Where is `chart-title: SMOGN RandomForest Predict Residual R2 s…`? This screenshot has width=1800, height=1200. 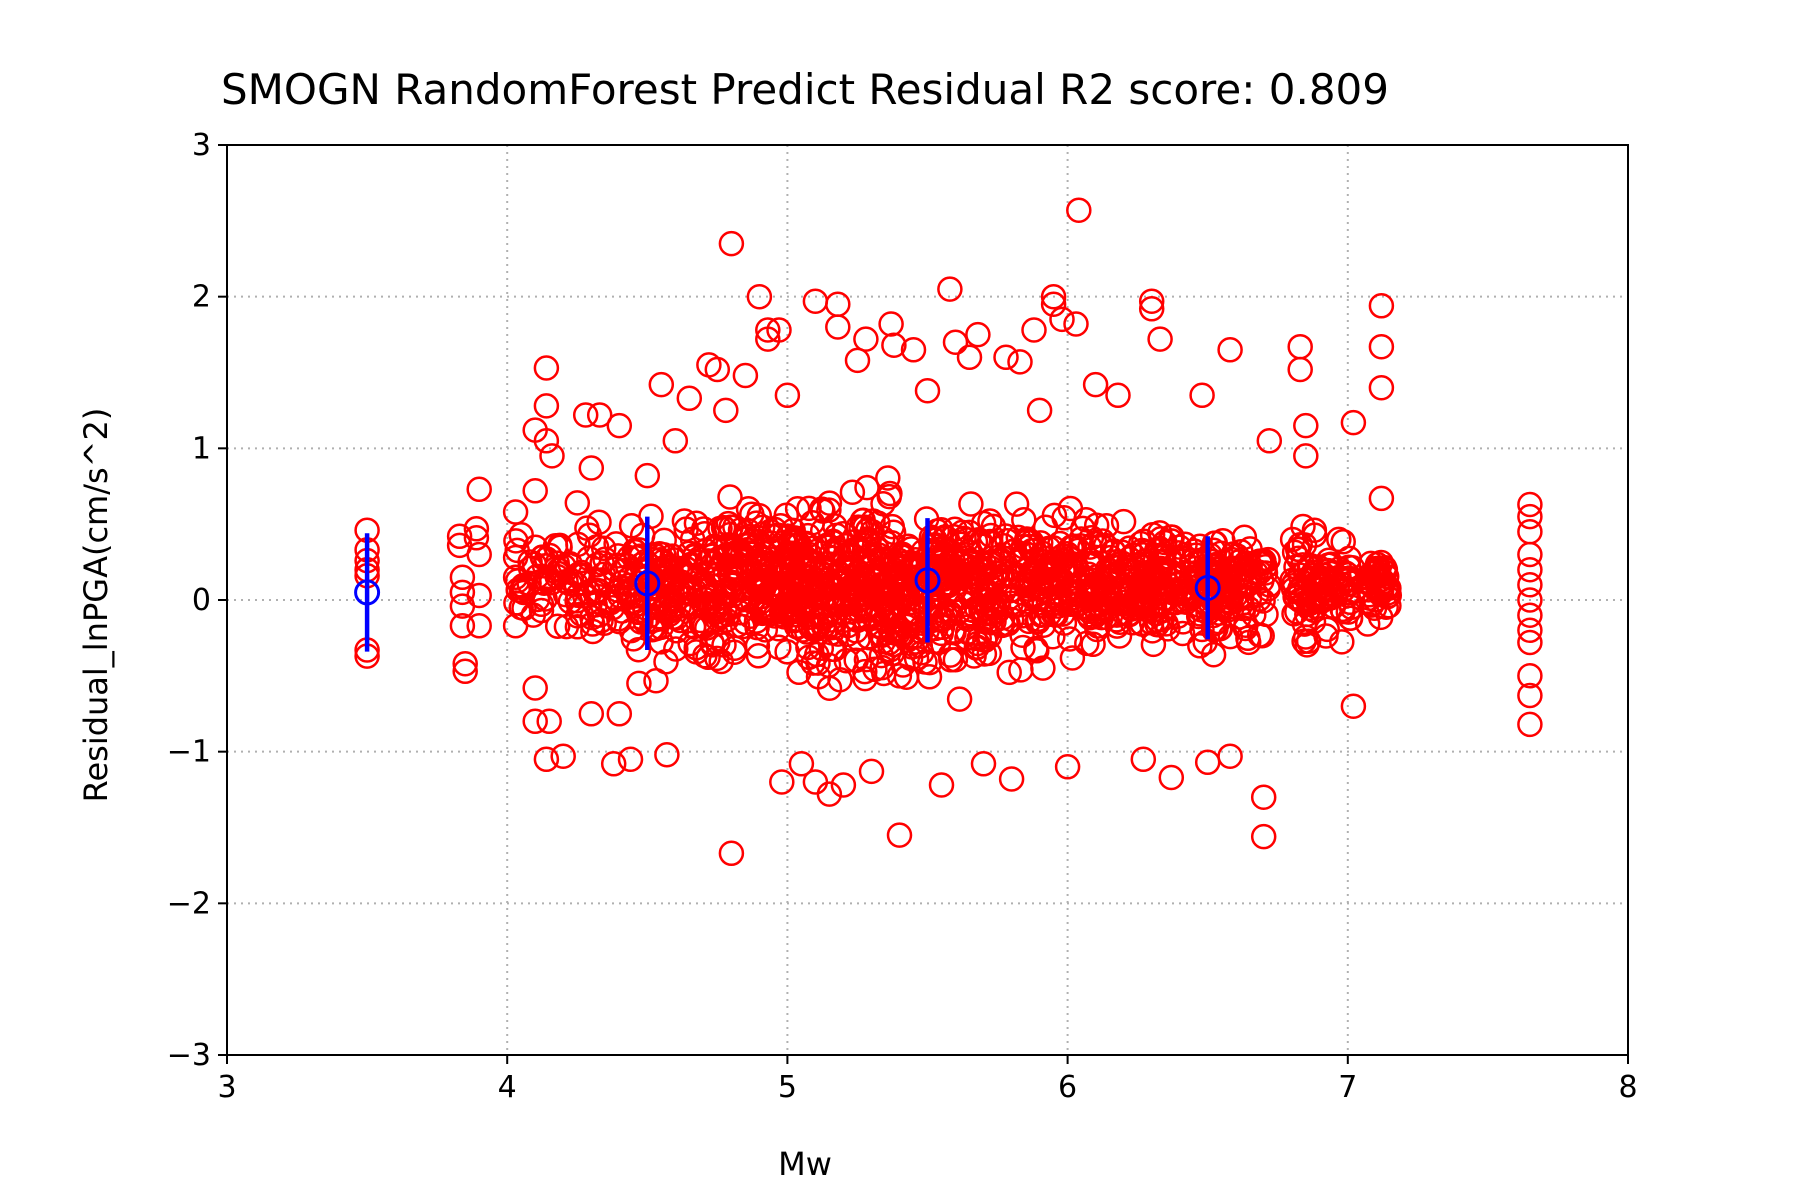
chart-title: SMOGN RandomForest Predict Residual R2 s… is located at coordinates (805, 89).